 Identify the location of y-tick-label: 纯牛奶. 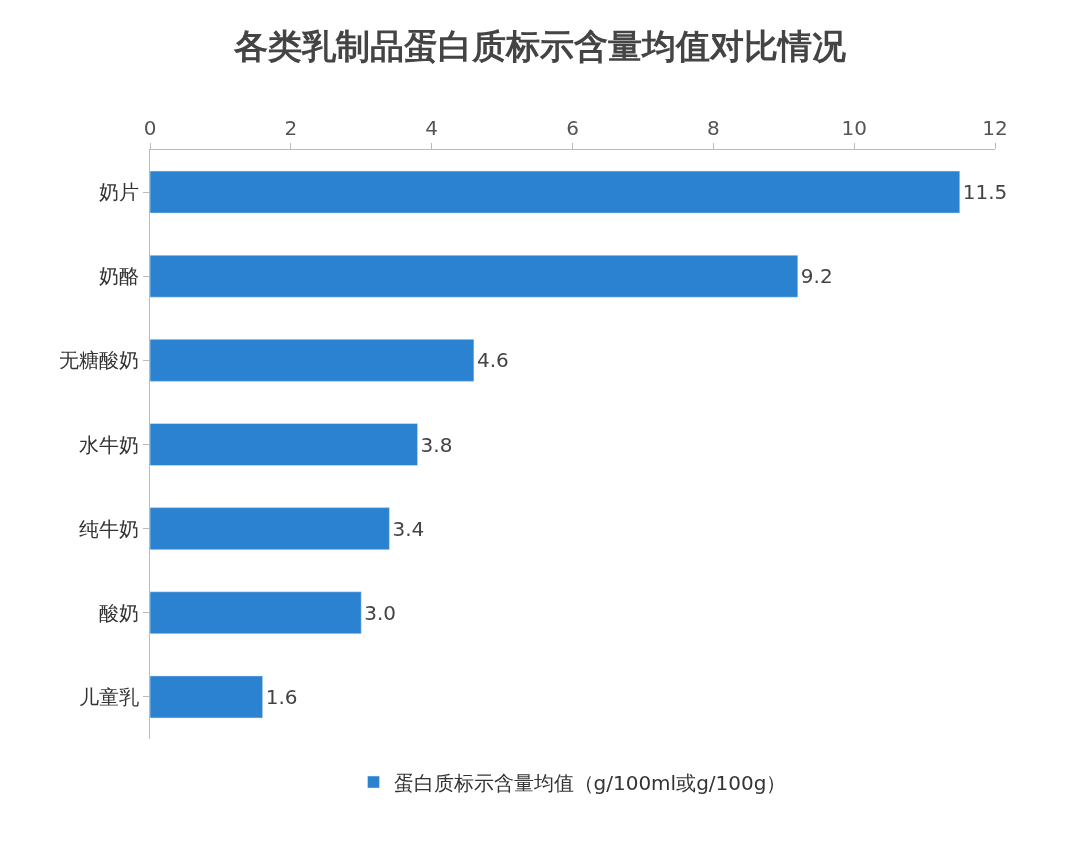
(109, 528).